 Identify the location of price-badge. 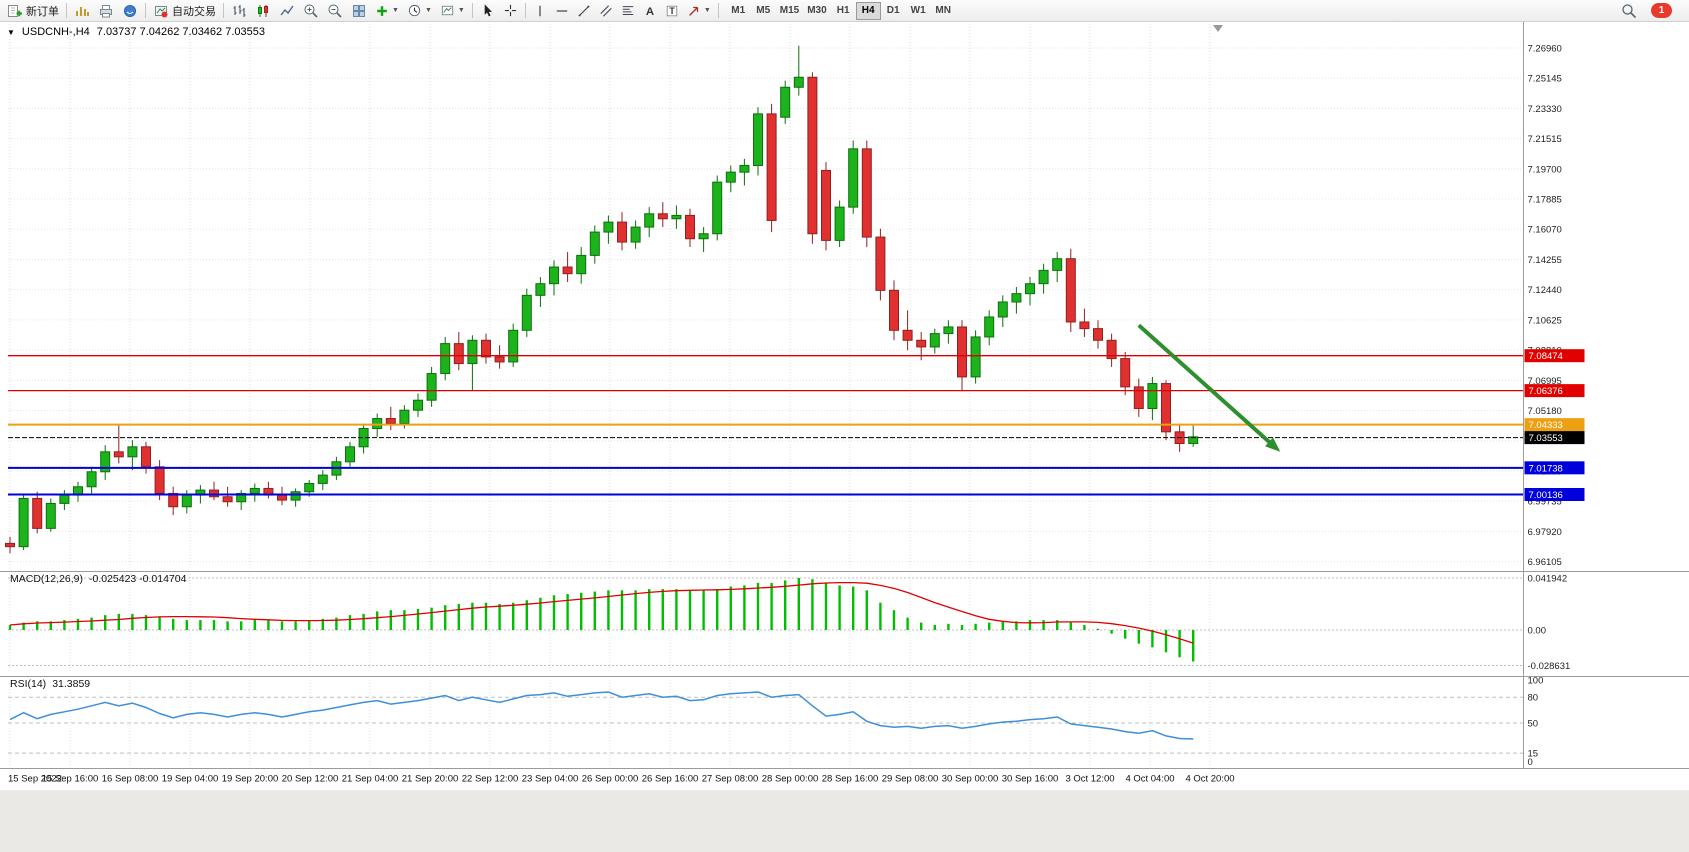
(1554, 438).